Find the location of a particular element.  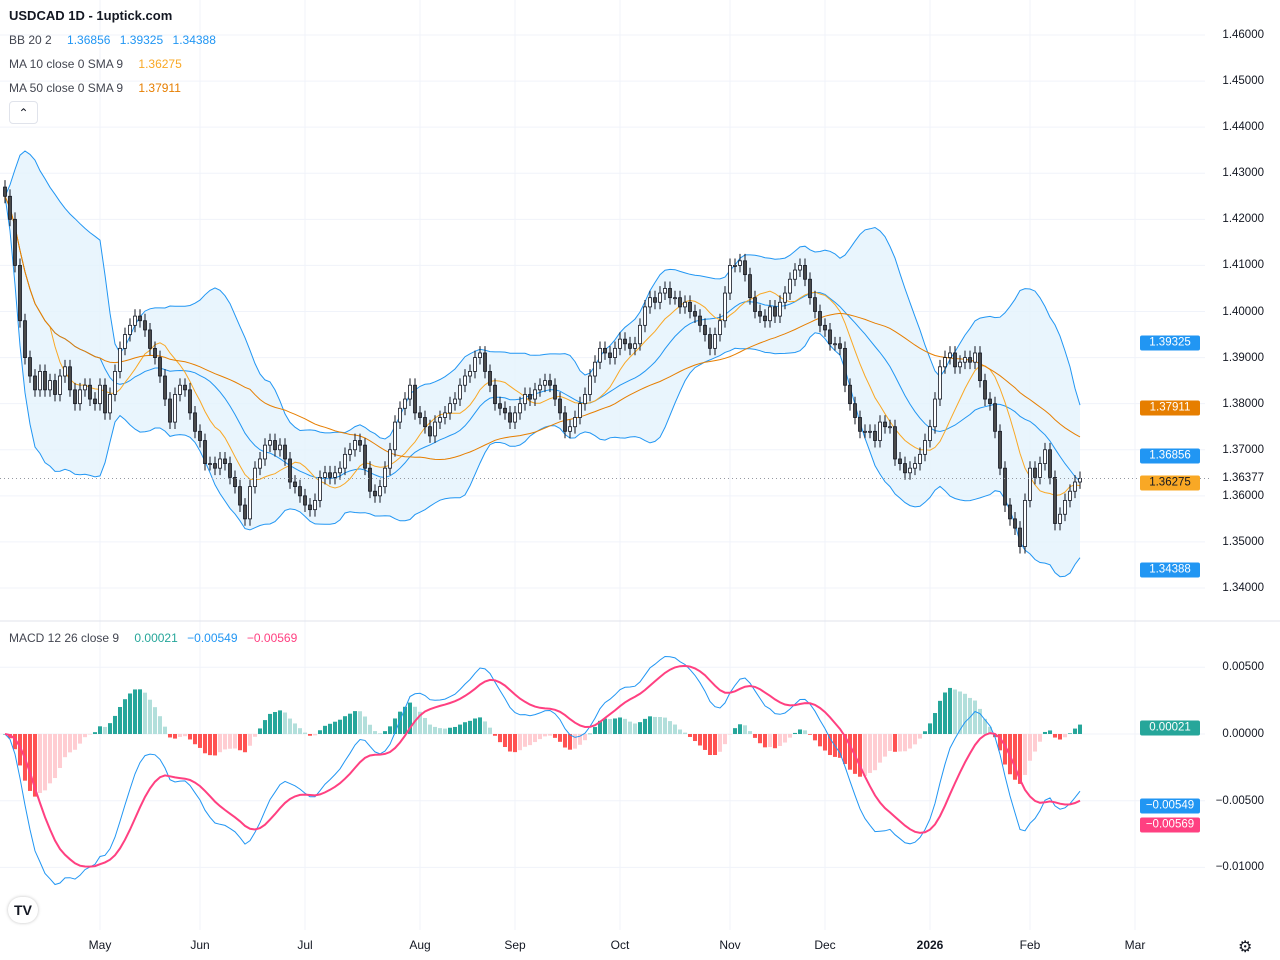

legend-macd-label: MACD 12 26 close 9 is located at coordinates (64, 638).